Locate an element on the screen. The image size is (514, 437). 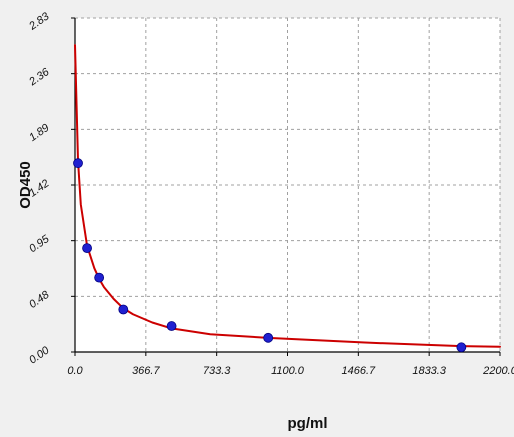
y-tick-label: 0.95 is located at coordinates (39, 244).